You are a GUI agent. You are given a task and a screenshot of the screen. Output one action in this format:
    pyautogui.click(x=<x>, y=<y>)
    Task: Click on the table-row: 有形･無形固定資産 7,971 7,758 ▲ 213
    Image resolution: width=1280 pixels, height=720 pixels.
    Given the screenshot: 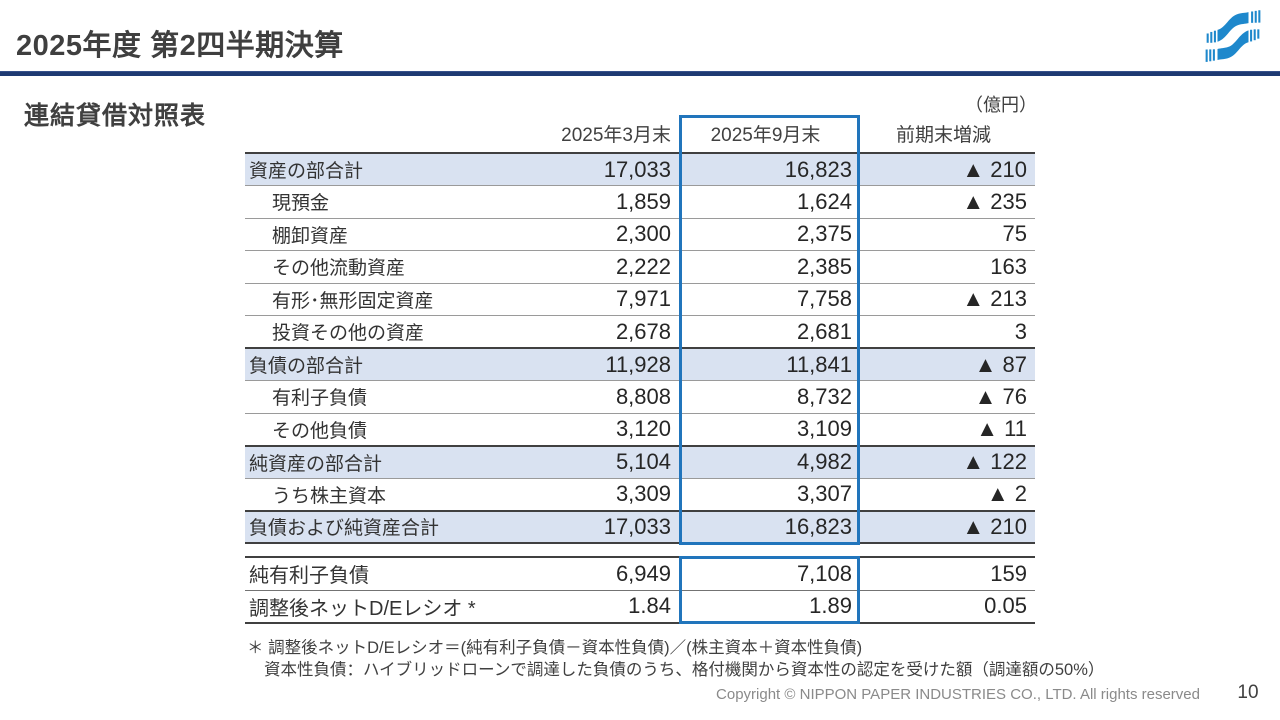 What is the action you would take?
    pyautogui.click(x=640, y=299)
    